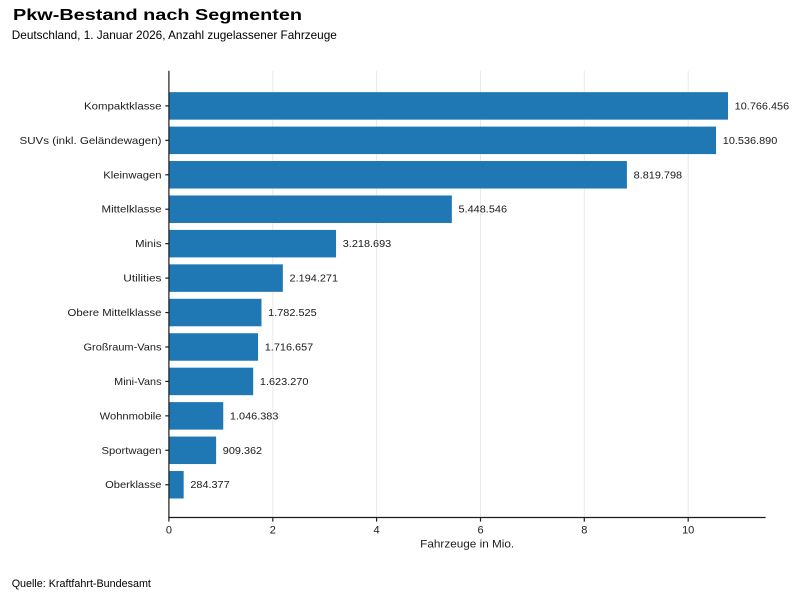 This screenshot has width=800, height=601. I want to click on svg-text: 0, so click(169, 531).